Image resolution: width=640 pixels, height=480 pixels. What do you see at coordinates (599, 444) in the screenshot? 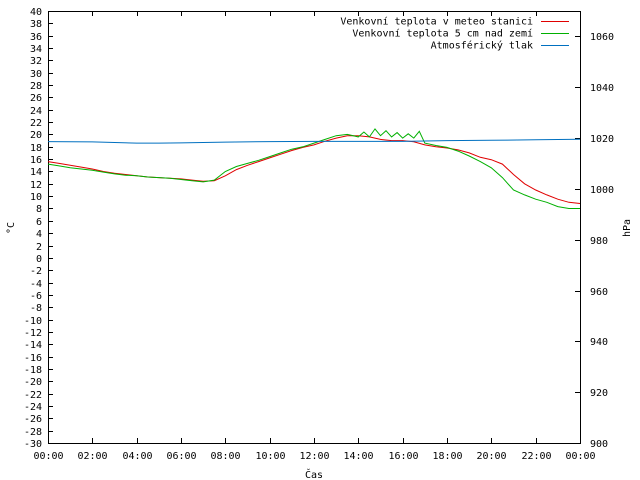
I see `y2-tick-label: 900` at bounding box center [599, 444].